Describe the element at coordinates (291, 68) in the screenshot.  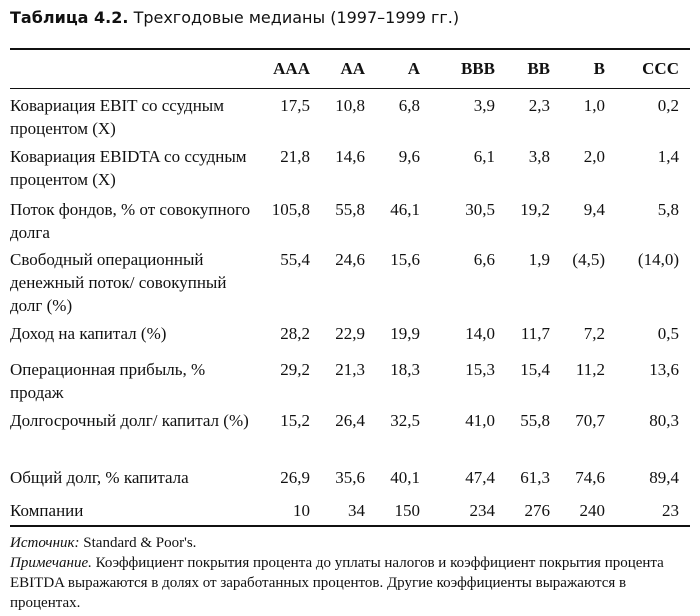
I see `col-header-aaa: AAA` at that location.